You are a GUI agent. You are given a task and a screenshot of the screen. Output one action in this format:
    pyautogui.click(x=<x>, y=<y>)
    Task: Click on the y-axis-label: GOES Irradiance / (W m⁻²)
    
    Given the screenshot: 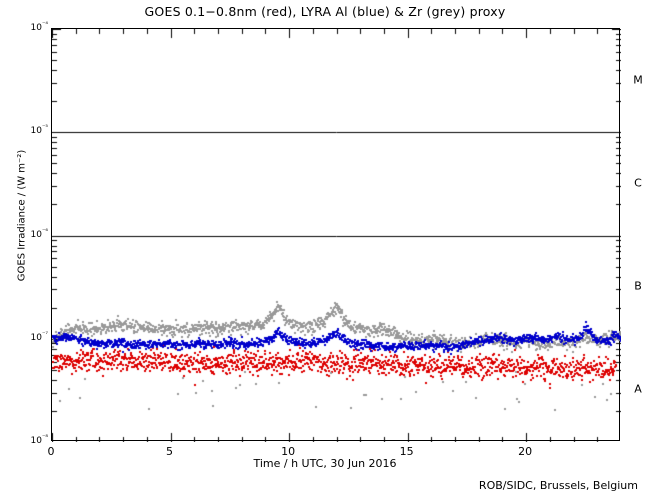 What is the action you would take?
    pyautogui.click(x=22, y=215)
    